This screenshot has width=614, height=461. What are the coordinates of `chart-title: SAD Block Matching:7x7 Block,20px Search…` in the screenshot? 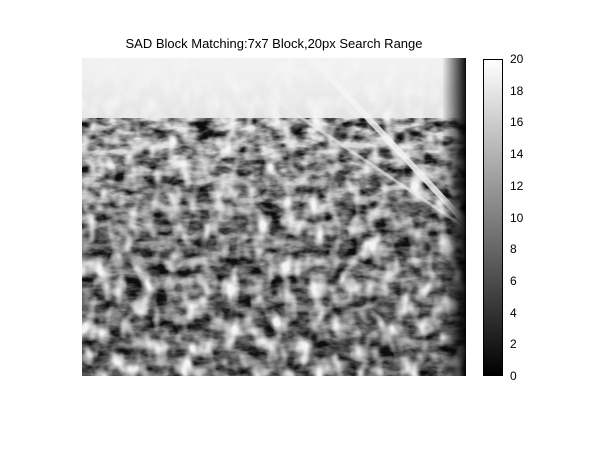 It's located at (274, 43).